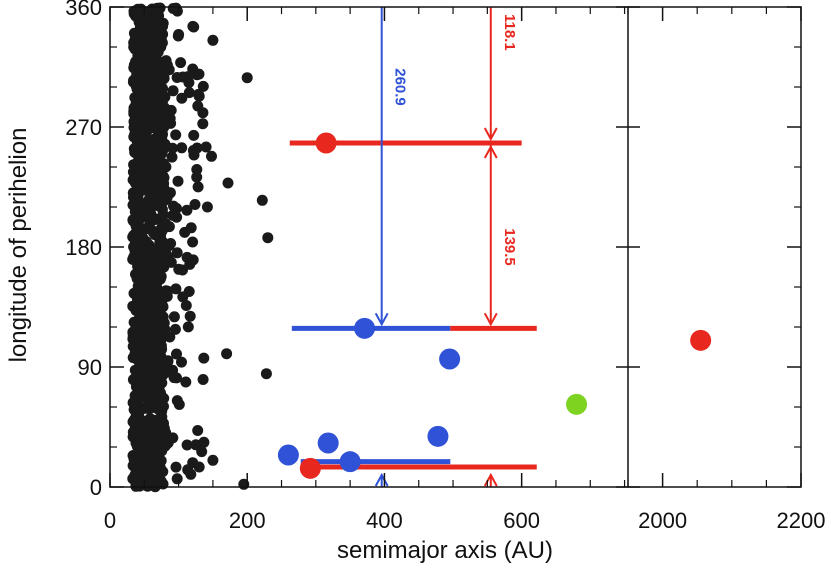  I want to click on x-tick-label: 2200, so click(801, 520).